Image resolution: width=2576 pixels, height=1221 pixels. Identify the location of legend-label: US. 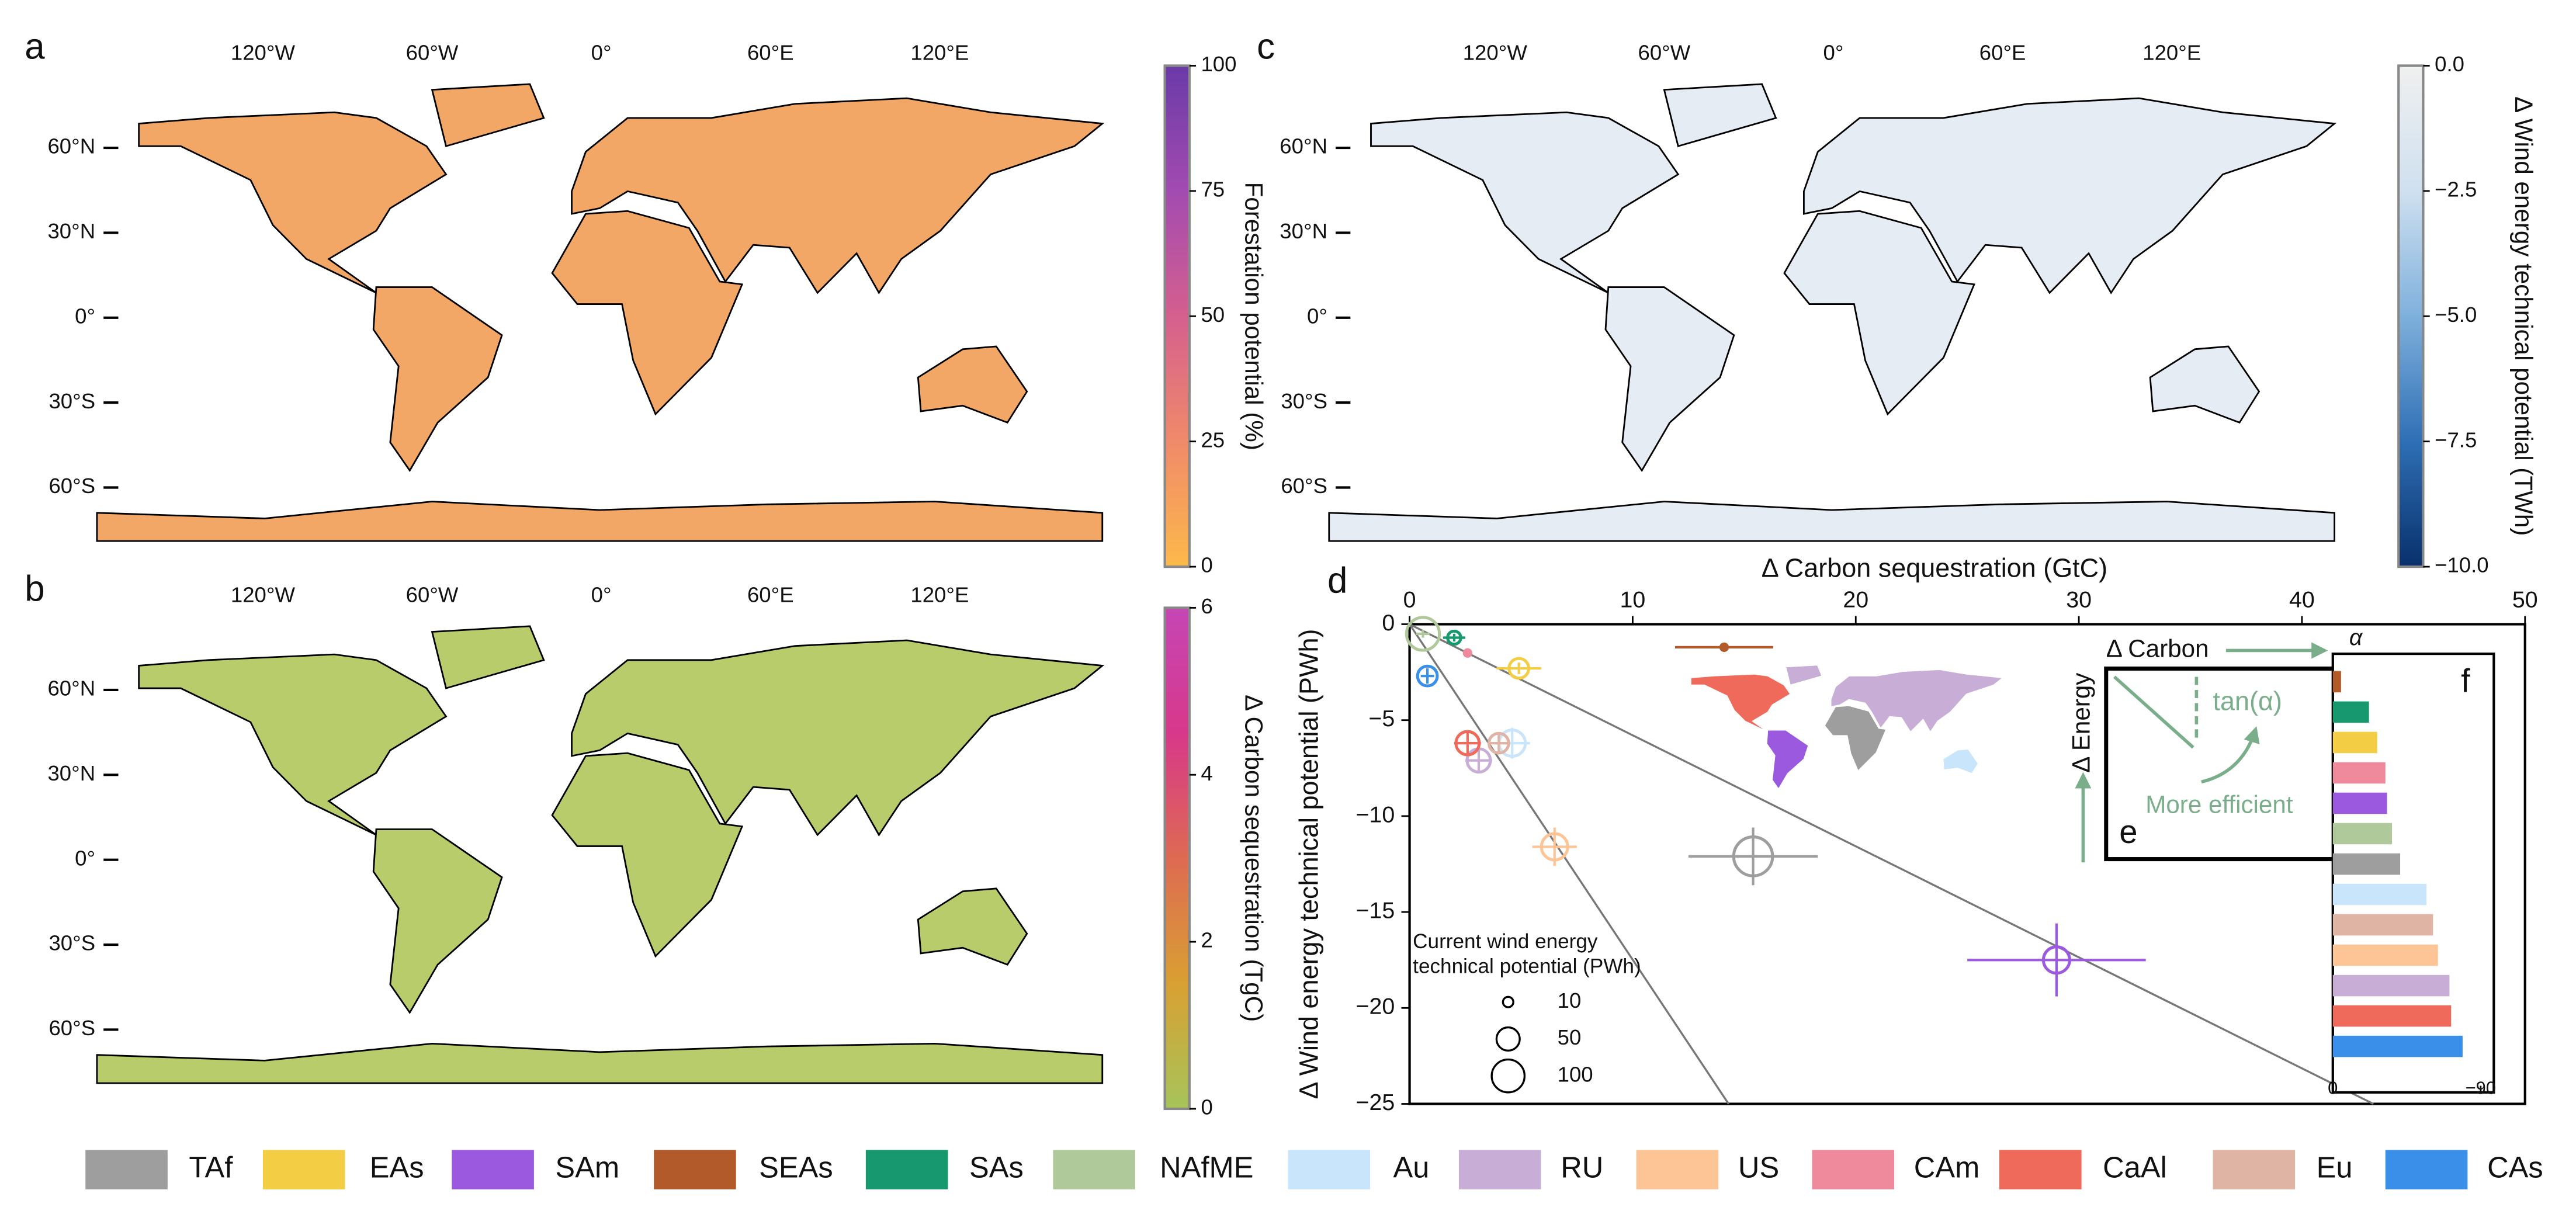
(1758, 1167).